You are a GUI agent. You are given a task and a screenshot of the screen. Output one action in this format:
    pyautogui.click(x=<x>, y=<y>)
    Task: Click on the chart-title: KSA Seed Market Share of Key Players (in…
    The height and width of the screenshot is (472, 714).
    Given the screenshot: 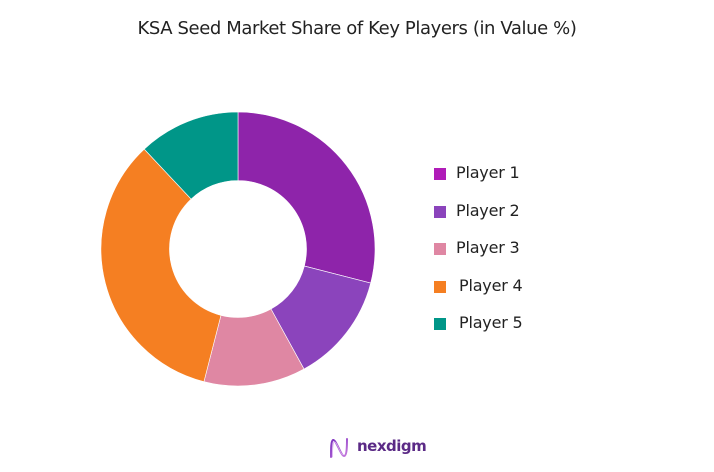 What is the action you would take?
    pyautogui.click(x=357, y=28)
    